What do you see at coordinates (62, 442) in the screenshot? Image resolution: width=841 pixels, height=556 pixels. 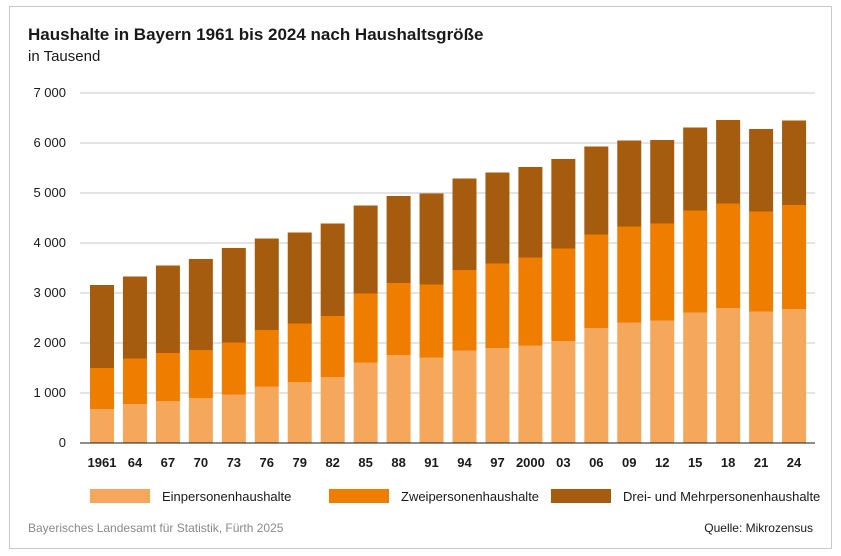 I see `y-tick-label: 0` at bounding box center [62, 442].